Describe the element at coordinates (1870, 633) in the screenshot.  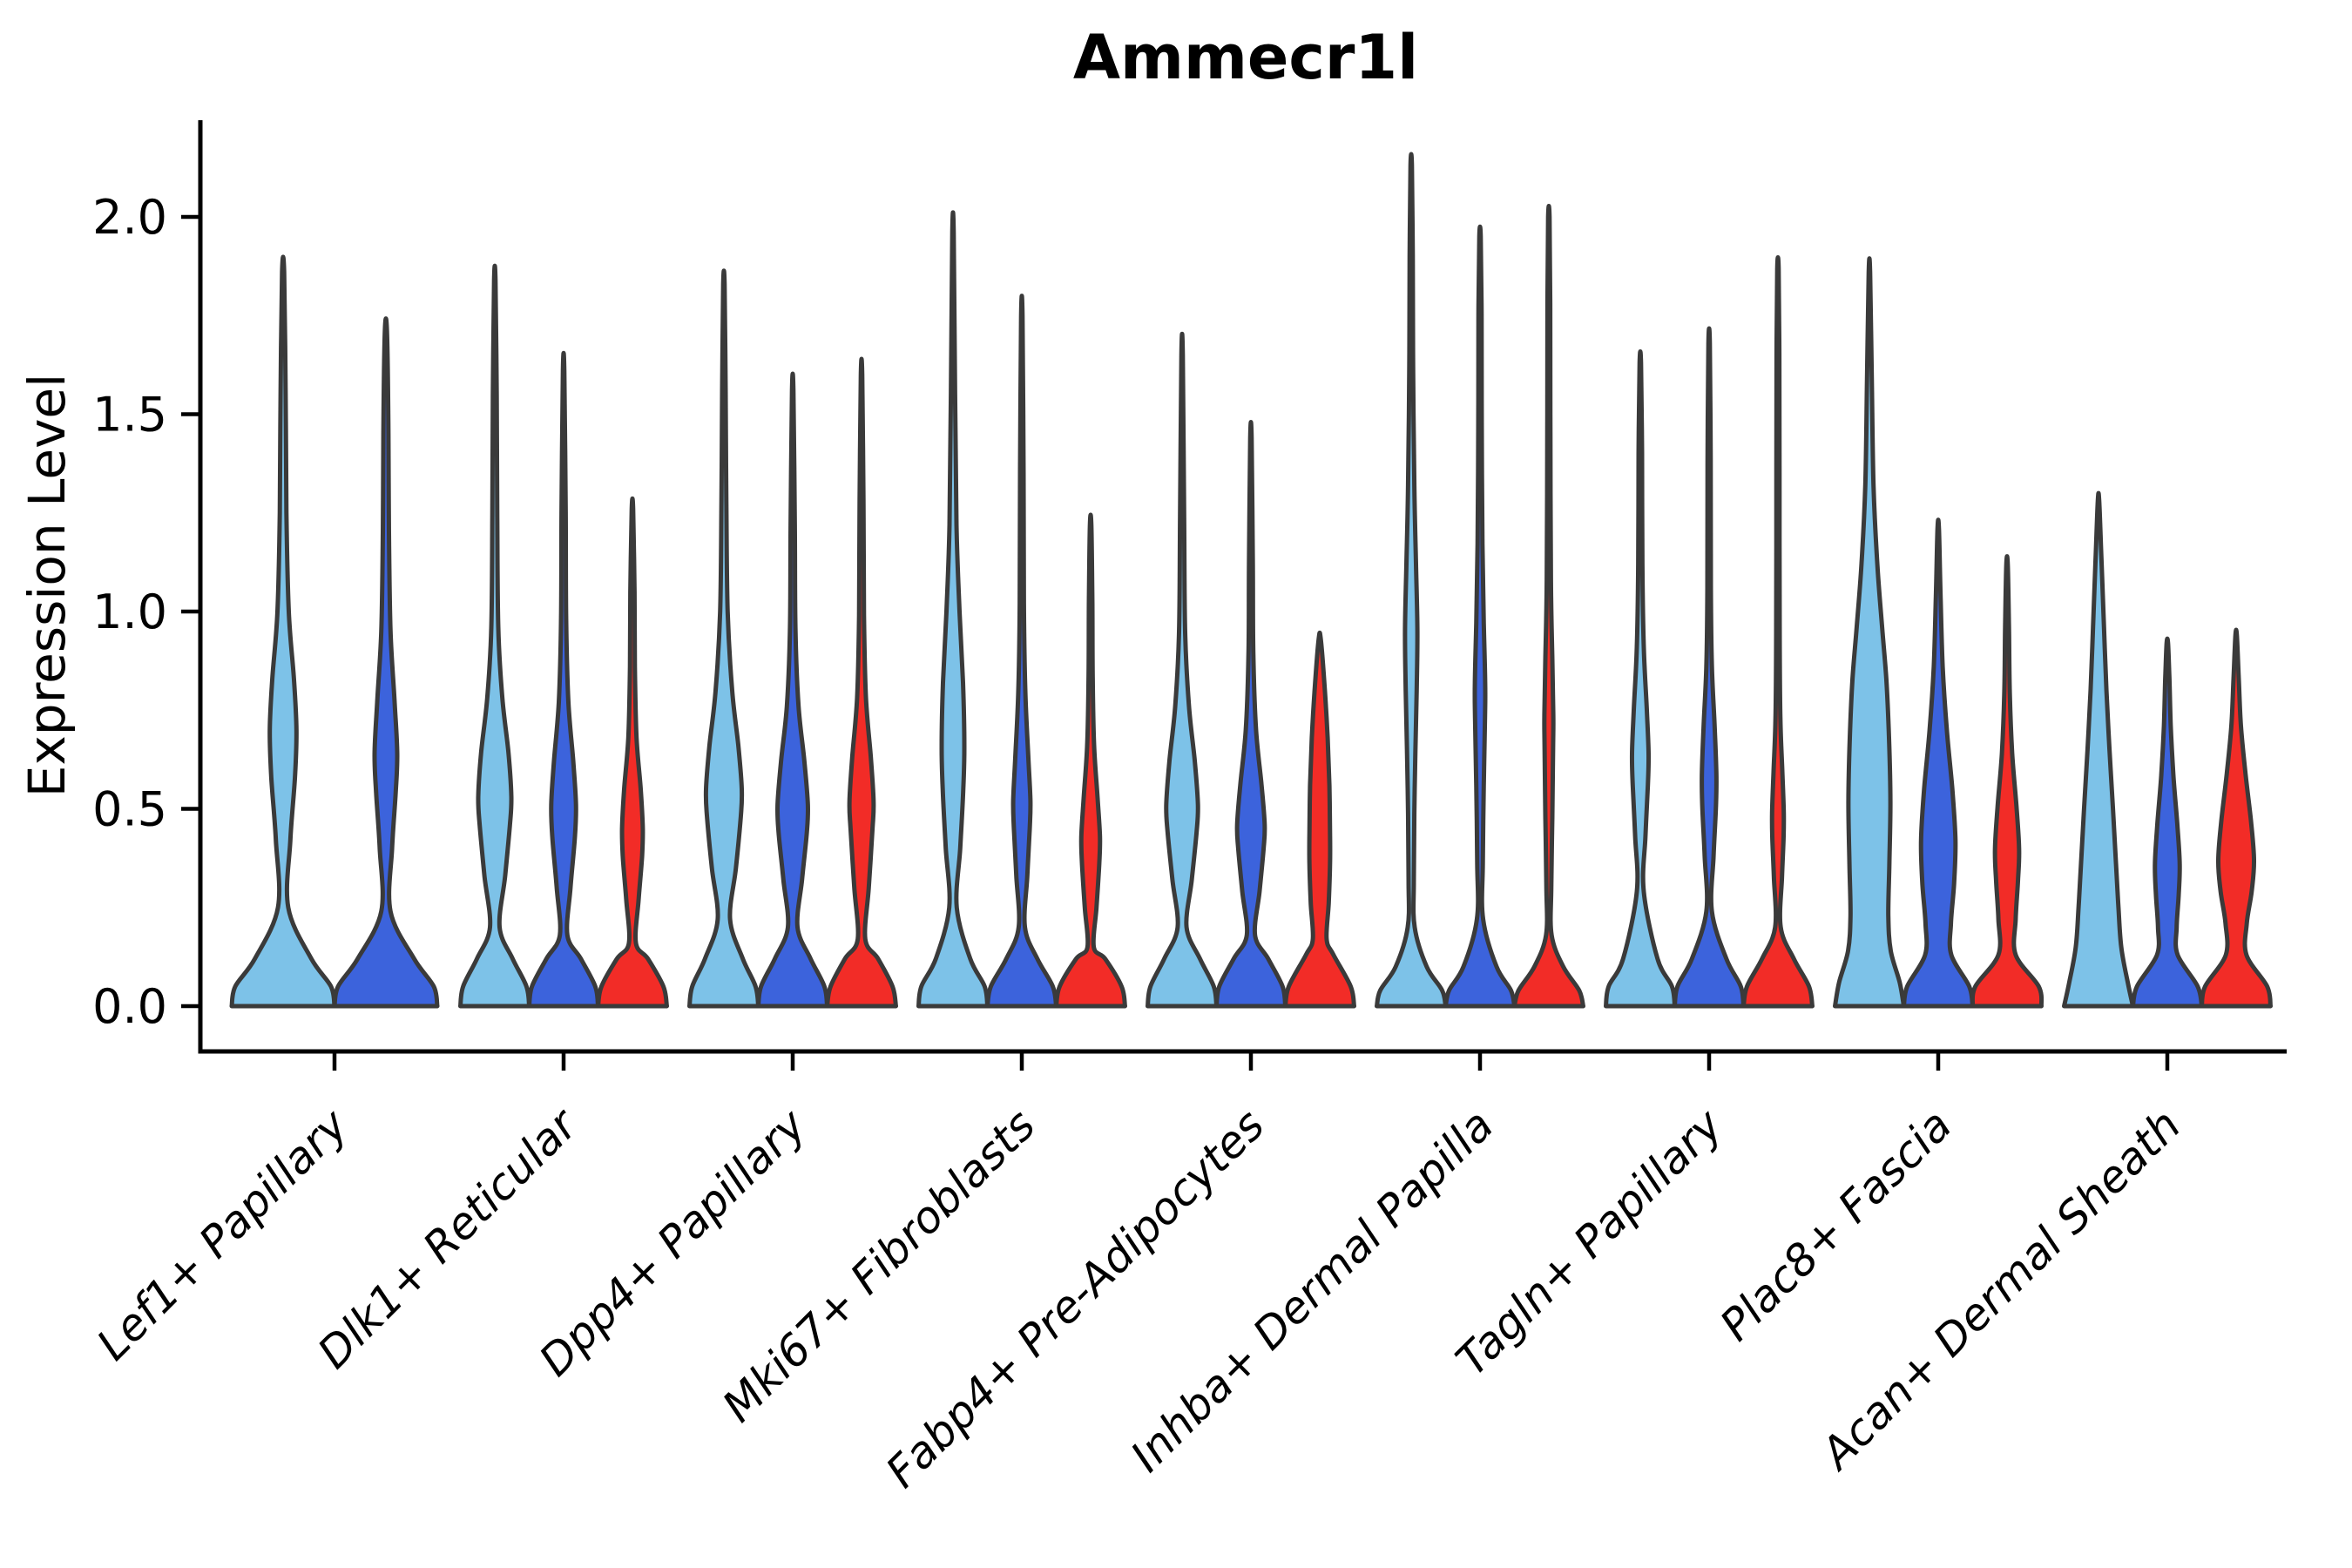
I see `violin-plac8-fascia-light_blue` at that location.